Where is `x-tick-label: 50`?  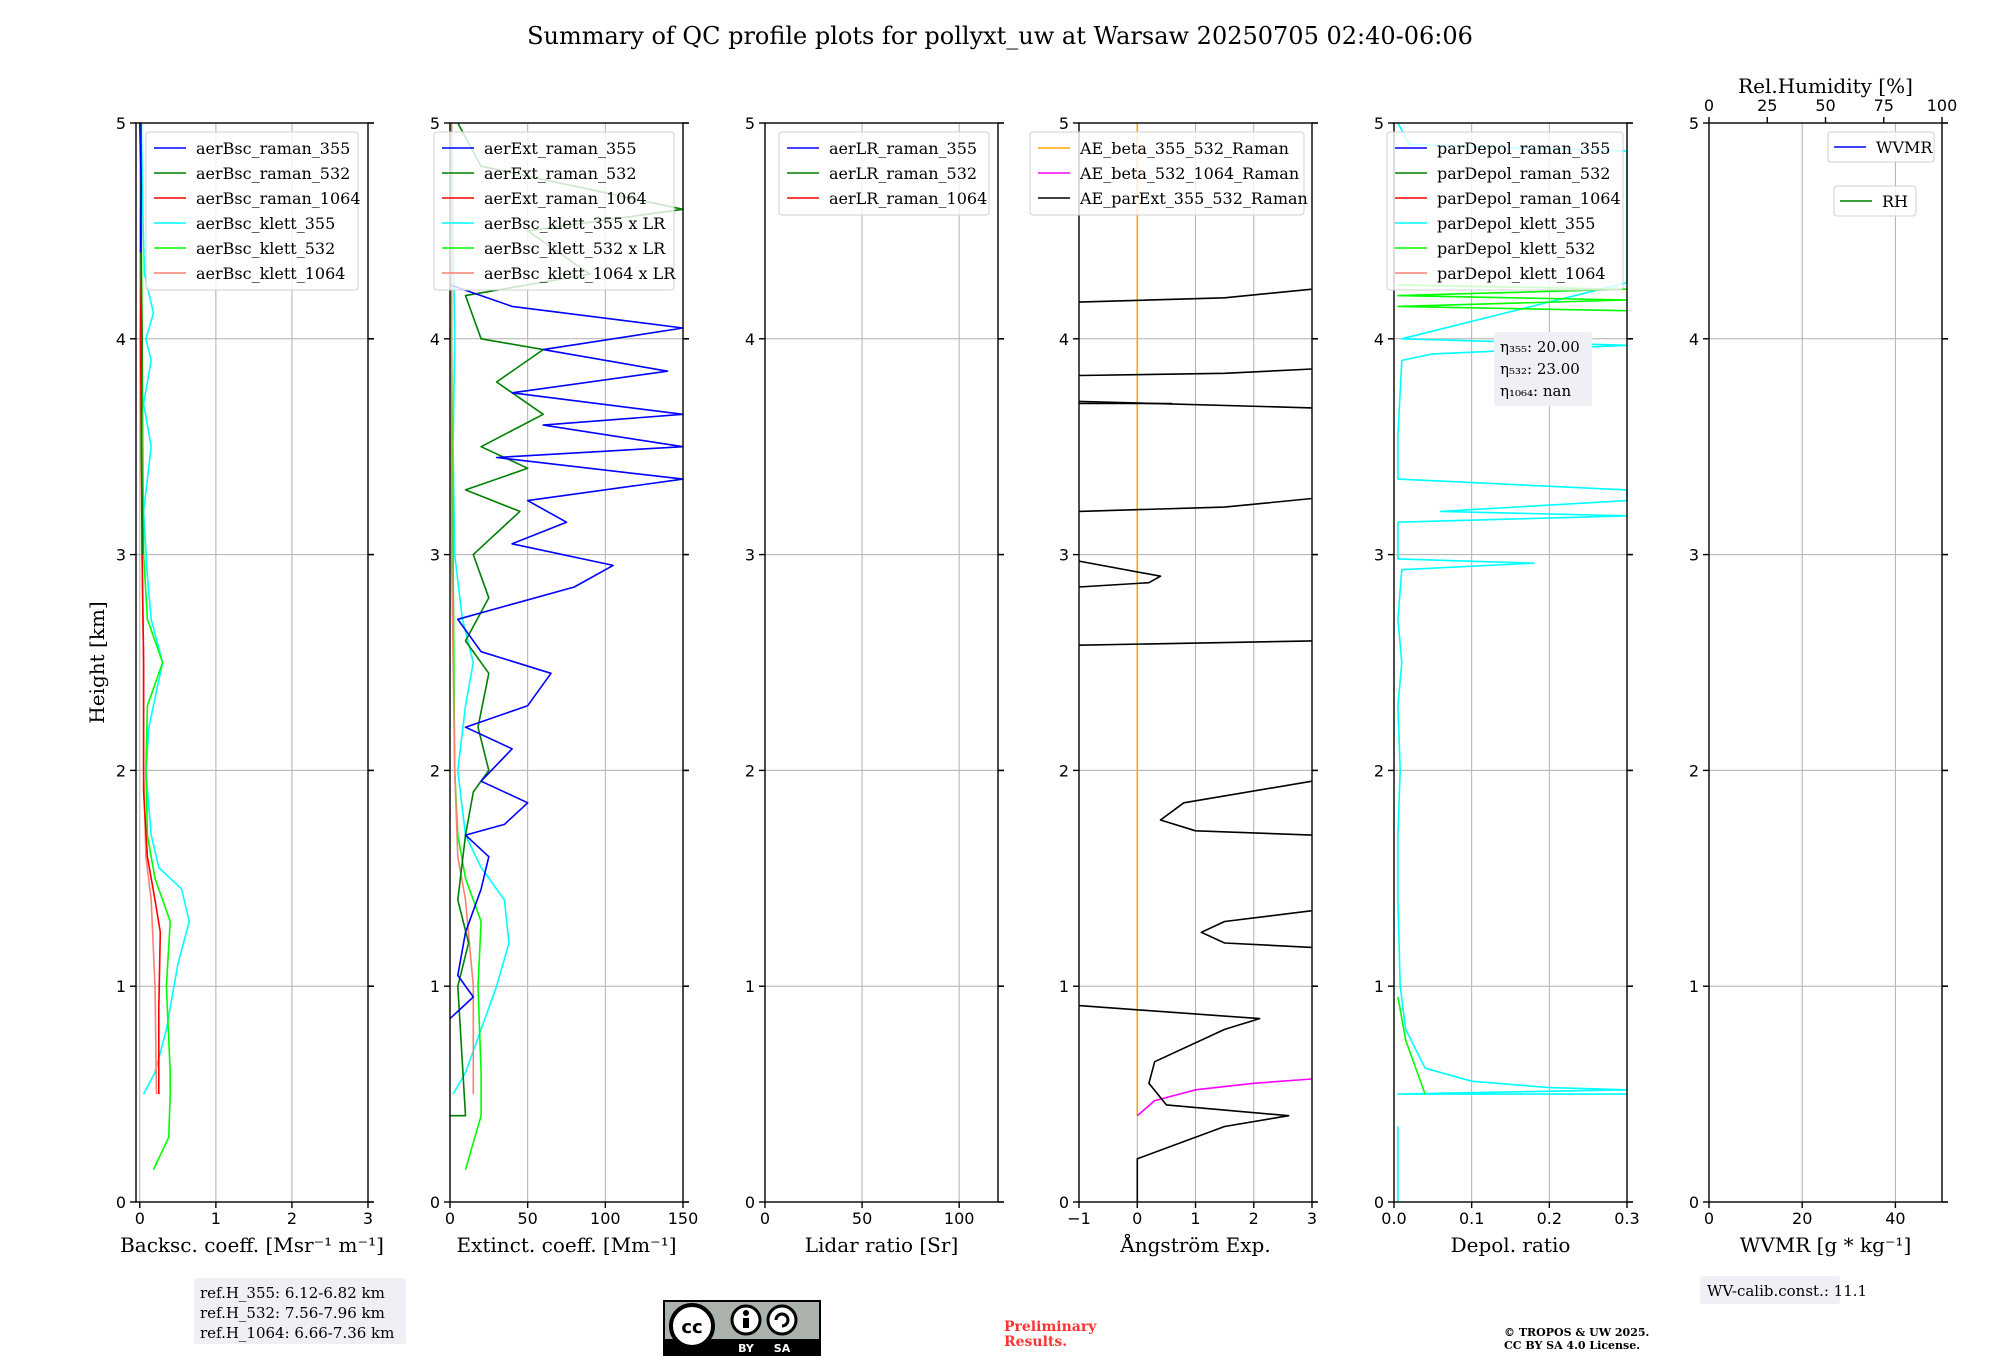
x-tick-label: 50 is located at coordinates (527, 1218).